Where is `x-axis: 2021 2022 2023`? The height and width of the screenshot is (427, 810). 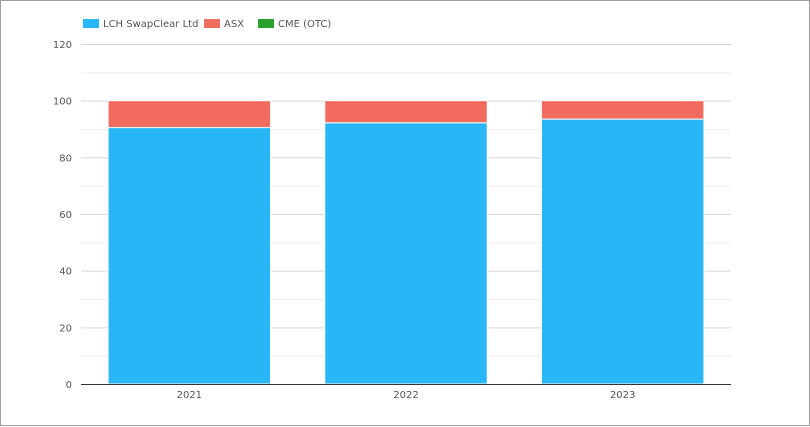
x-axis: 2021 2022 2023 is located at coordinates (406, 392).